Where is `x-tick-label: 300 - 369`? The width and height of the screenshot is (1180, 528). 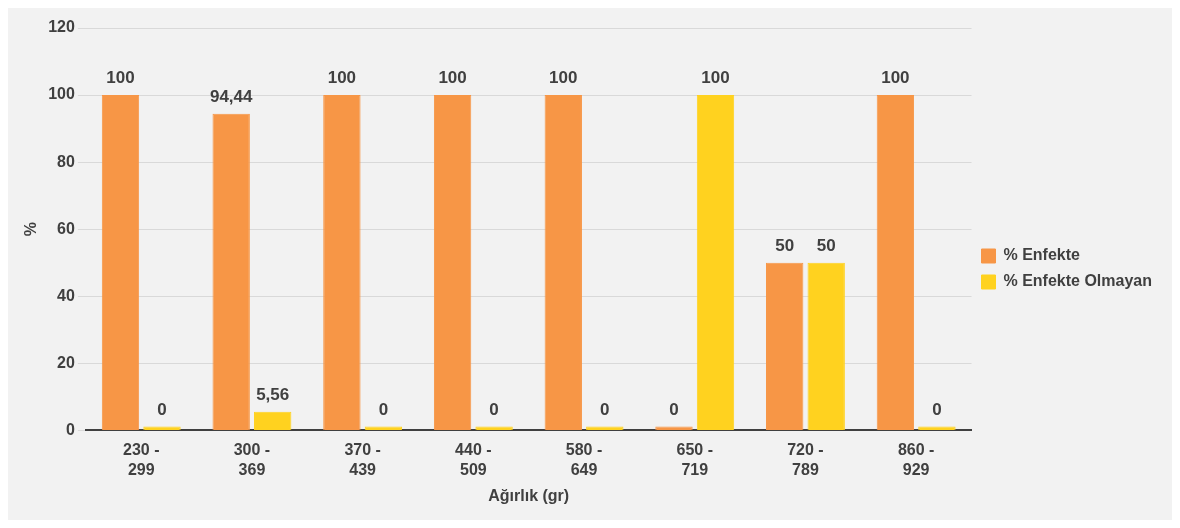 x-tick-label: 300 - 369 is located at coordinates (252, 459).